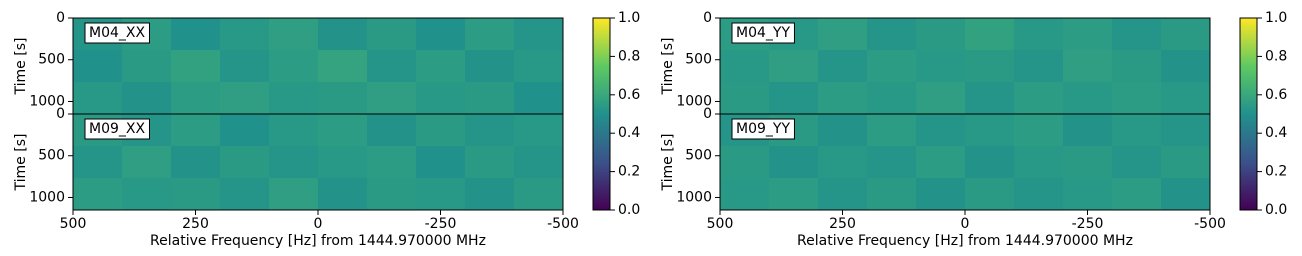 The height and width of the screenshot is (256, 1302). I want to click on x-tick-label: 250, so click(842, 224).